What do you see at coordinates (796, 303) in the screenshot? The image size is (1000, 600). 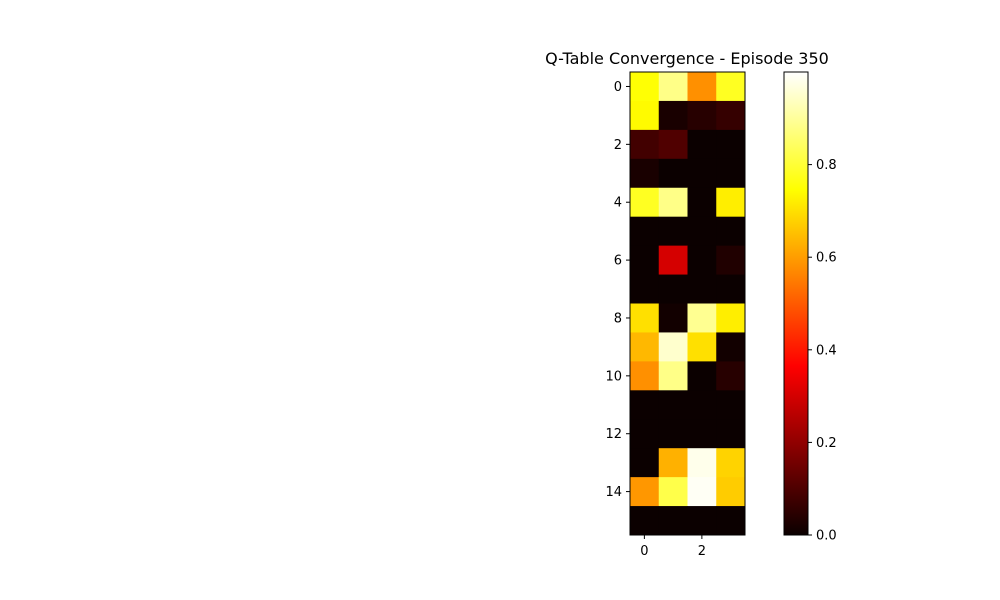 I see `colorbar` at bounding box center [796, 303].